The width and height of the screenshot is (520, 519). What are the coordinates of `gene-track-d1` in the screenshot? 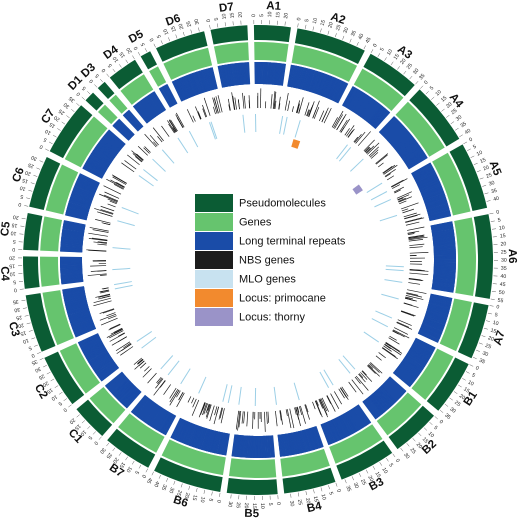 It's located at (107, 114).